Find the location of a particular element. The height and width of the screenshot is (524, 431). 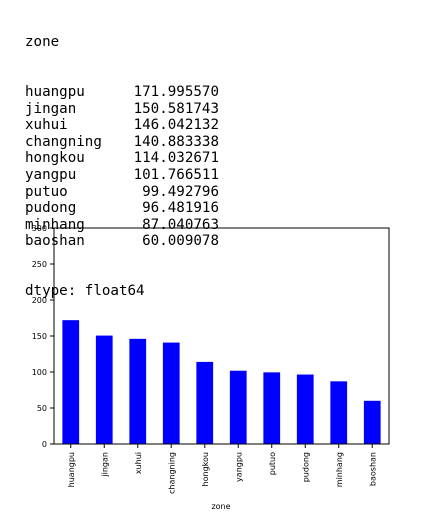

row-name: xuhui is located at coordinates (46, 125).